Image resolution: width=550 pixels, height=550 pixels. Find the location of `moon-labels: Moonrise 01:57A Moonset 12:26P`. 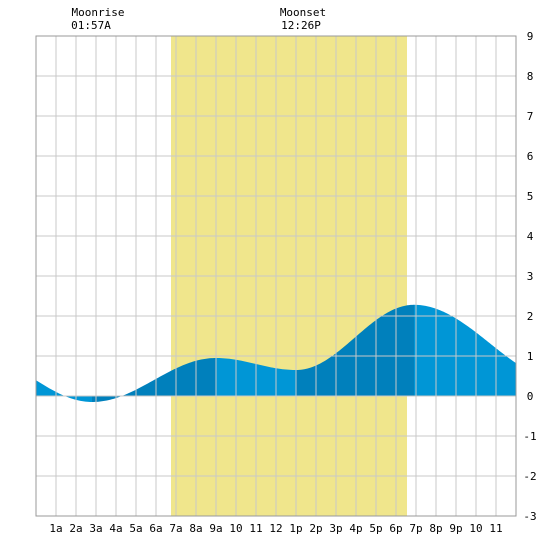

moon-labels: Moonrise 01:57A Moonset 12:26P is located at coordinates (198, 19).